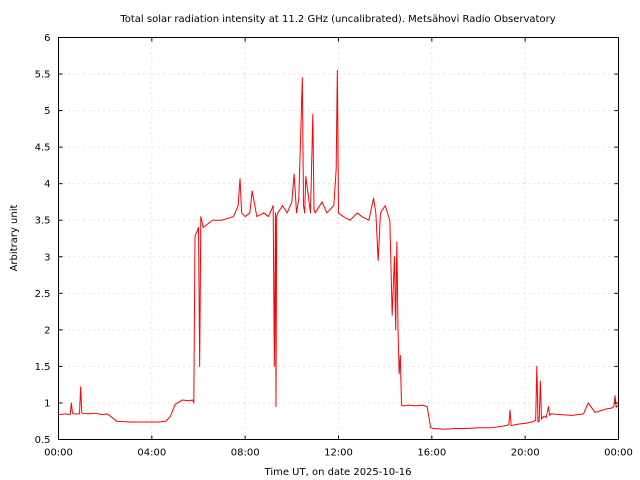 The height and width of the screenshot is (480, 640). Describe the element at coordinates (245, 453) in the screenshot. I see `x-tick-label: 08:00` at that location.